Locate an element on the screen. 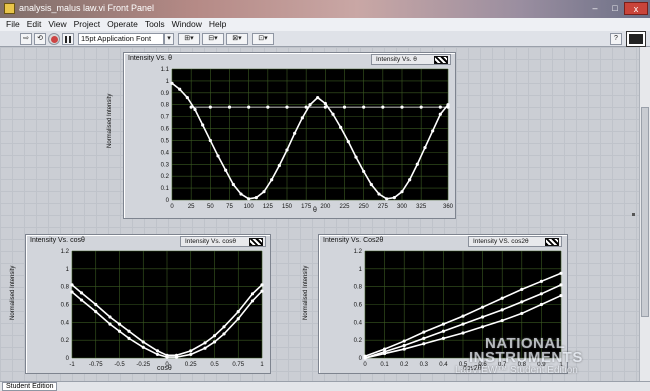 The height and width of the screenshot is (391, 650). run-button: ⇨ is located at coordinates (26, 39).